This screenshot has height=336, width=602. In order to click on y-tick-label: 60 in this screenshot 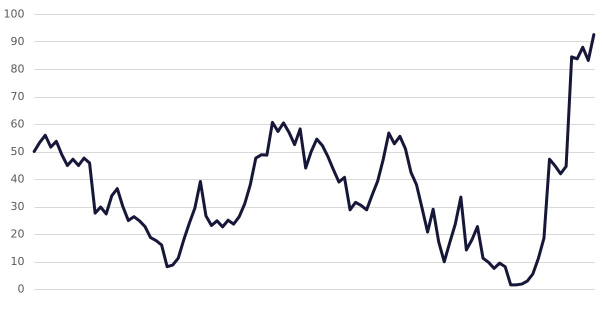, I will do `click(17, 124)`.